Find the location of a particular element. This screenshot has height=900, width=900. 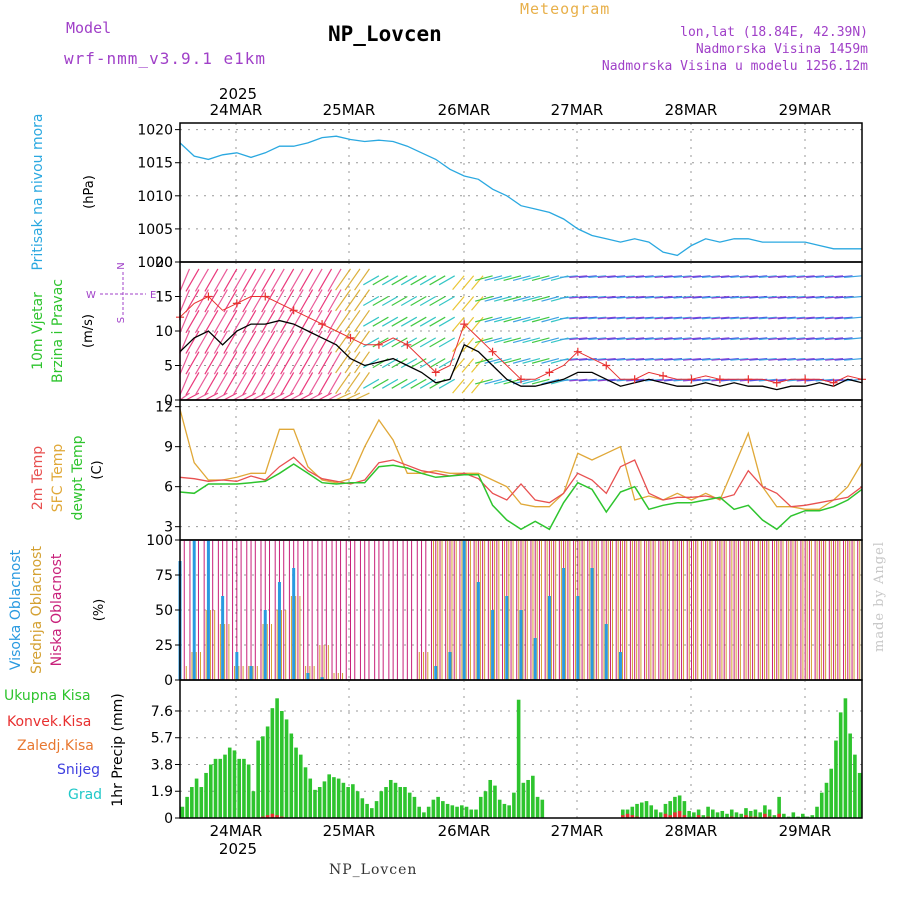

wind-ytick-label: 10 is located at coordinates (164, 332).